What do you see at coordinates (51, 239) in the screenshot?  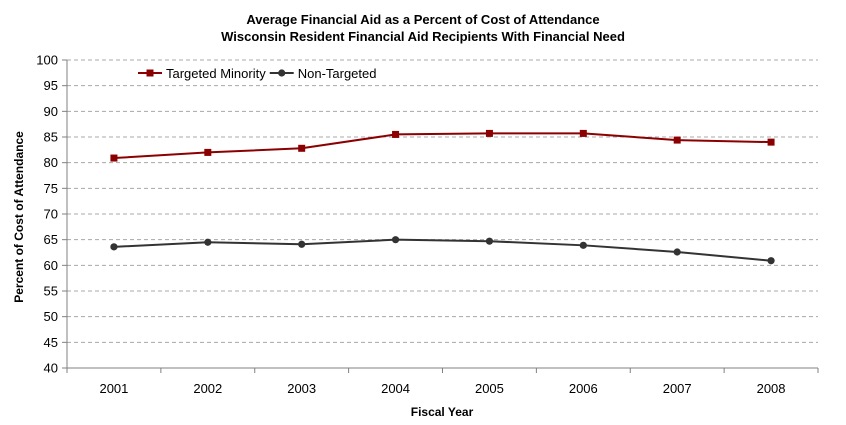 I see `y-tick-label: 65` at bounding box center [51, 239].